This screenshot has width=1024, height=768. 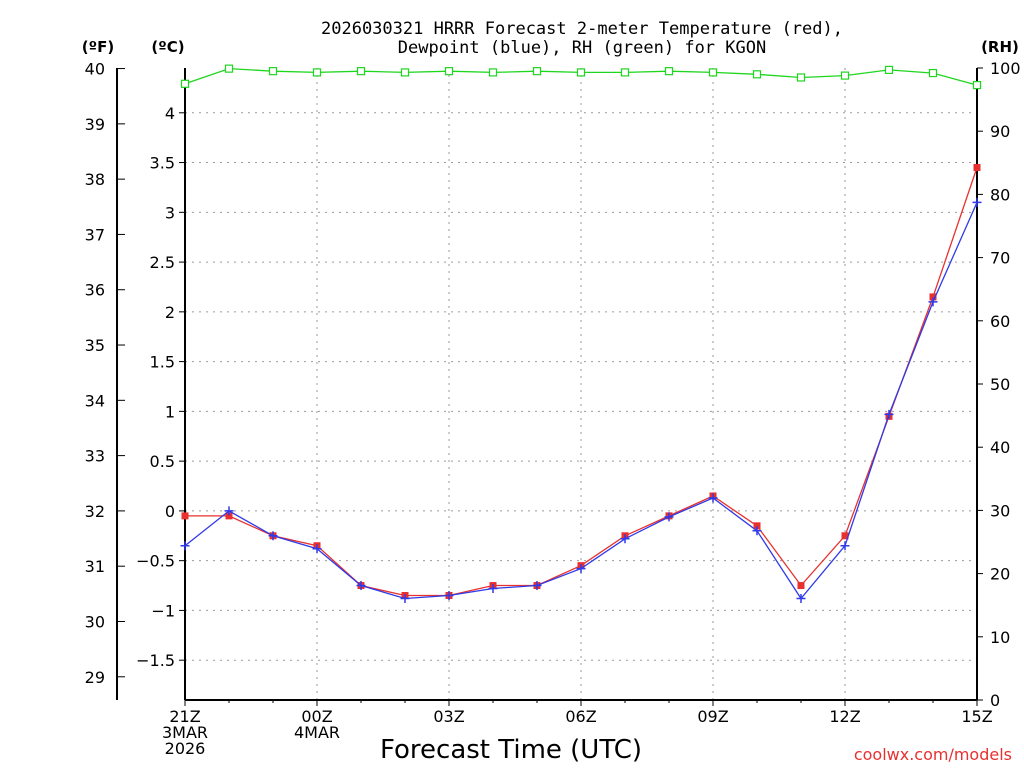 What do you see at coordinates (163, 610) in the screenshot?
I see `tick-label-celsius: −1` at bounding box center [163, 610].